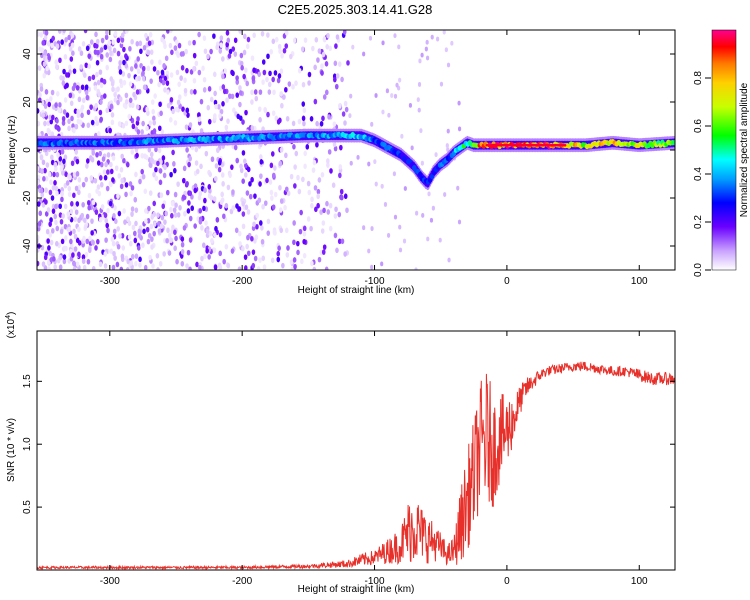  I want to click on spectrogram-y-tick-label: -20, so click(27, 197).